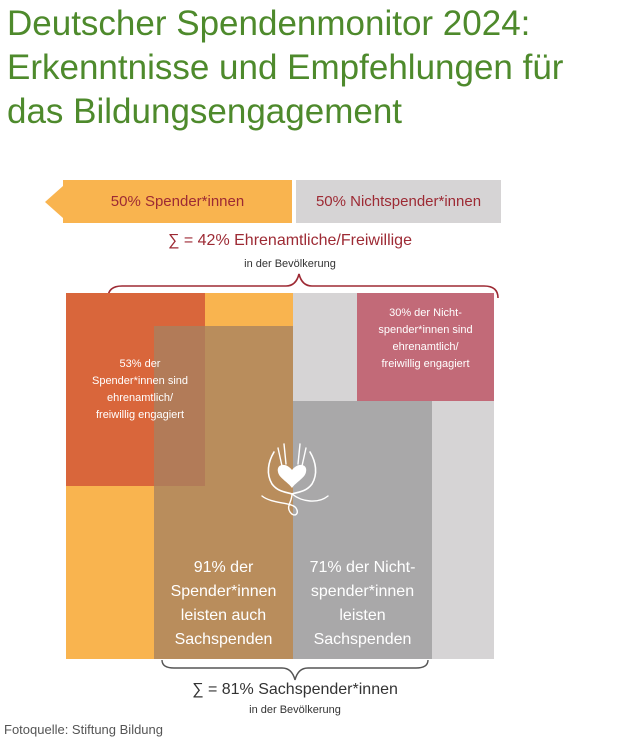  What do you see at coordinates (398, 201) in the screenshot?
I see `nondonors-tag: 50% Nichtspender*innen` at bounding box center [398, 201].